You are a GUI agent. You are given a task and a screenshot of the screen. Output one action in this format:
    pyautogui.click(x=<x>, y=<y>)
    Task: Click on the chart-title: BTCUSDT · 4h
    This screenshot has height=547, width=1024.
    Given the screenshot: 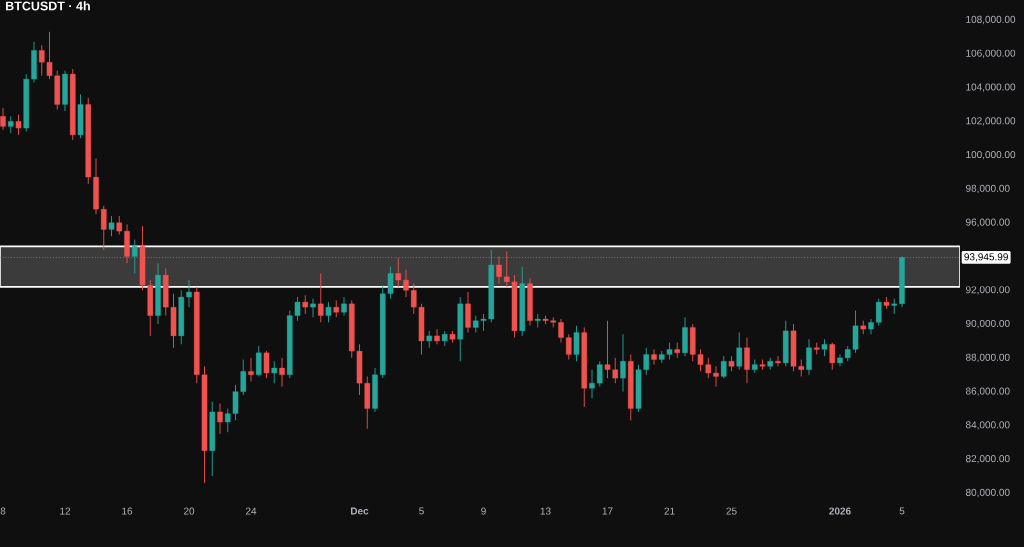 What is the action you would take?
    pyautogui.click(x=48, y=6)
    